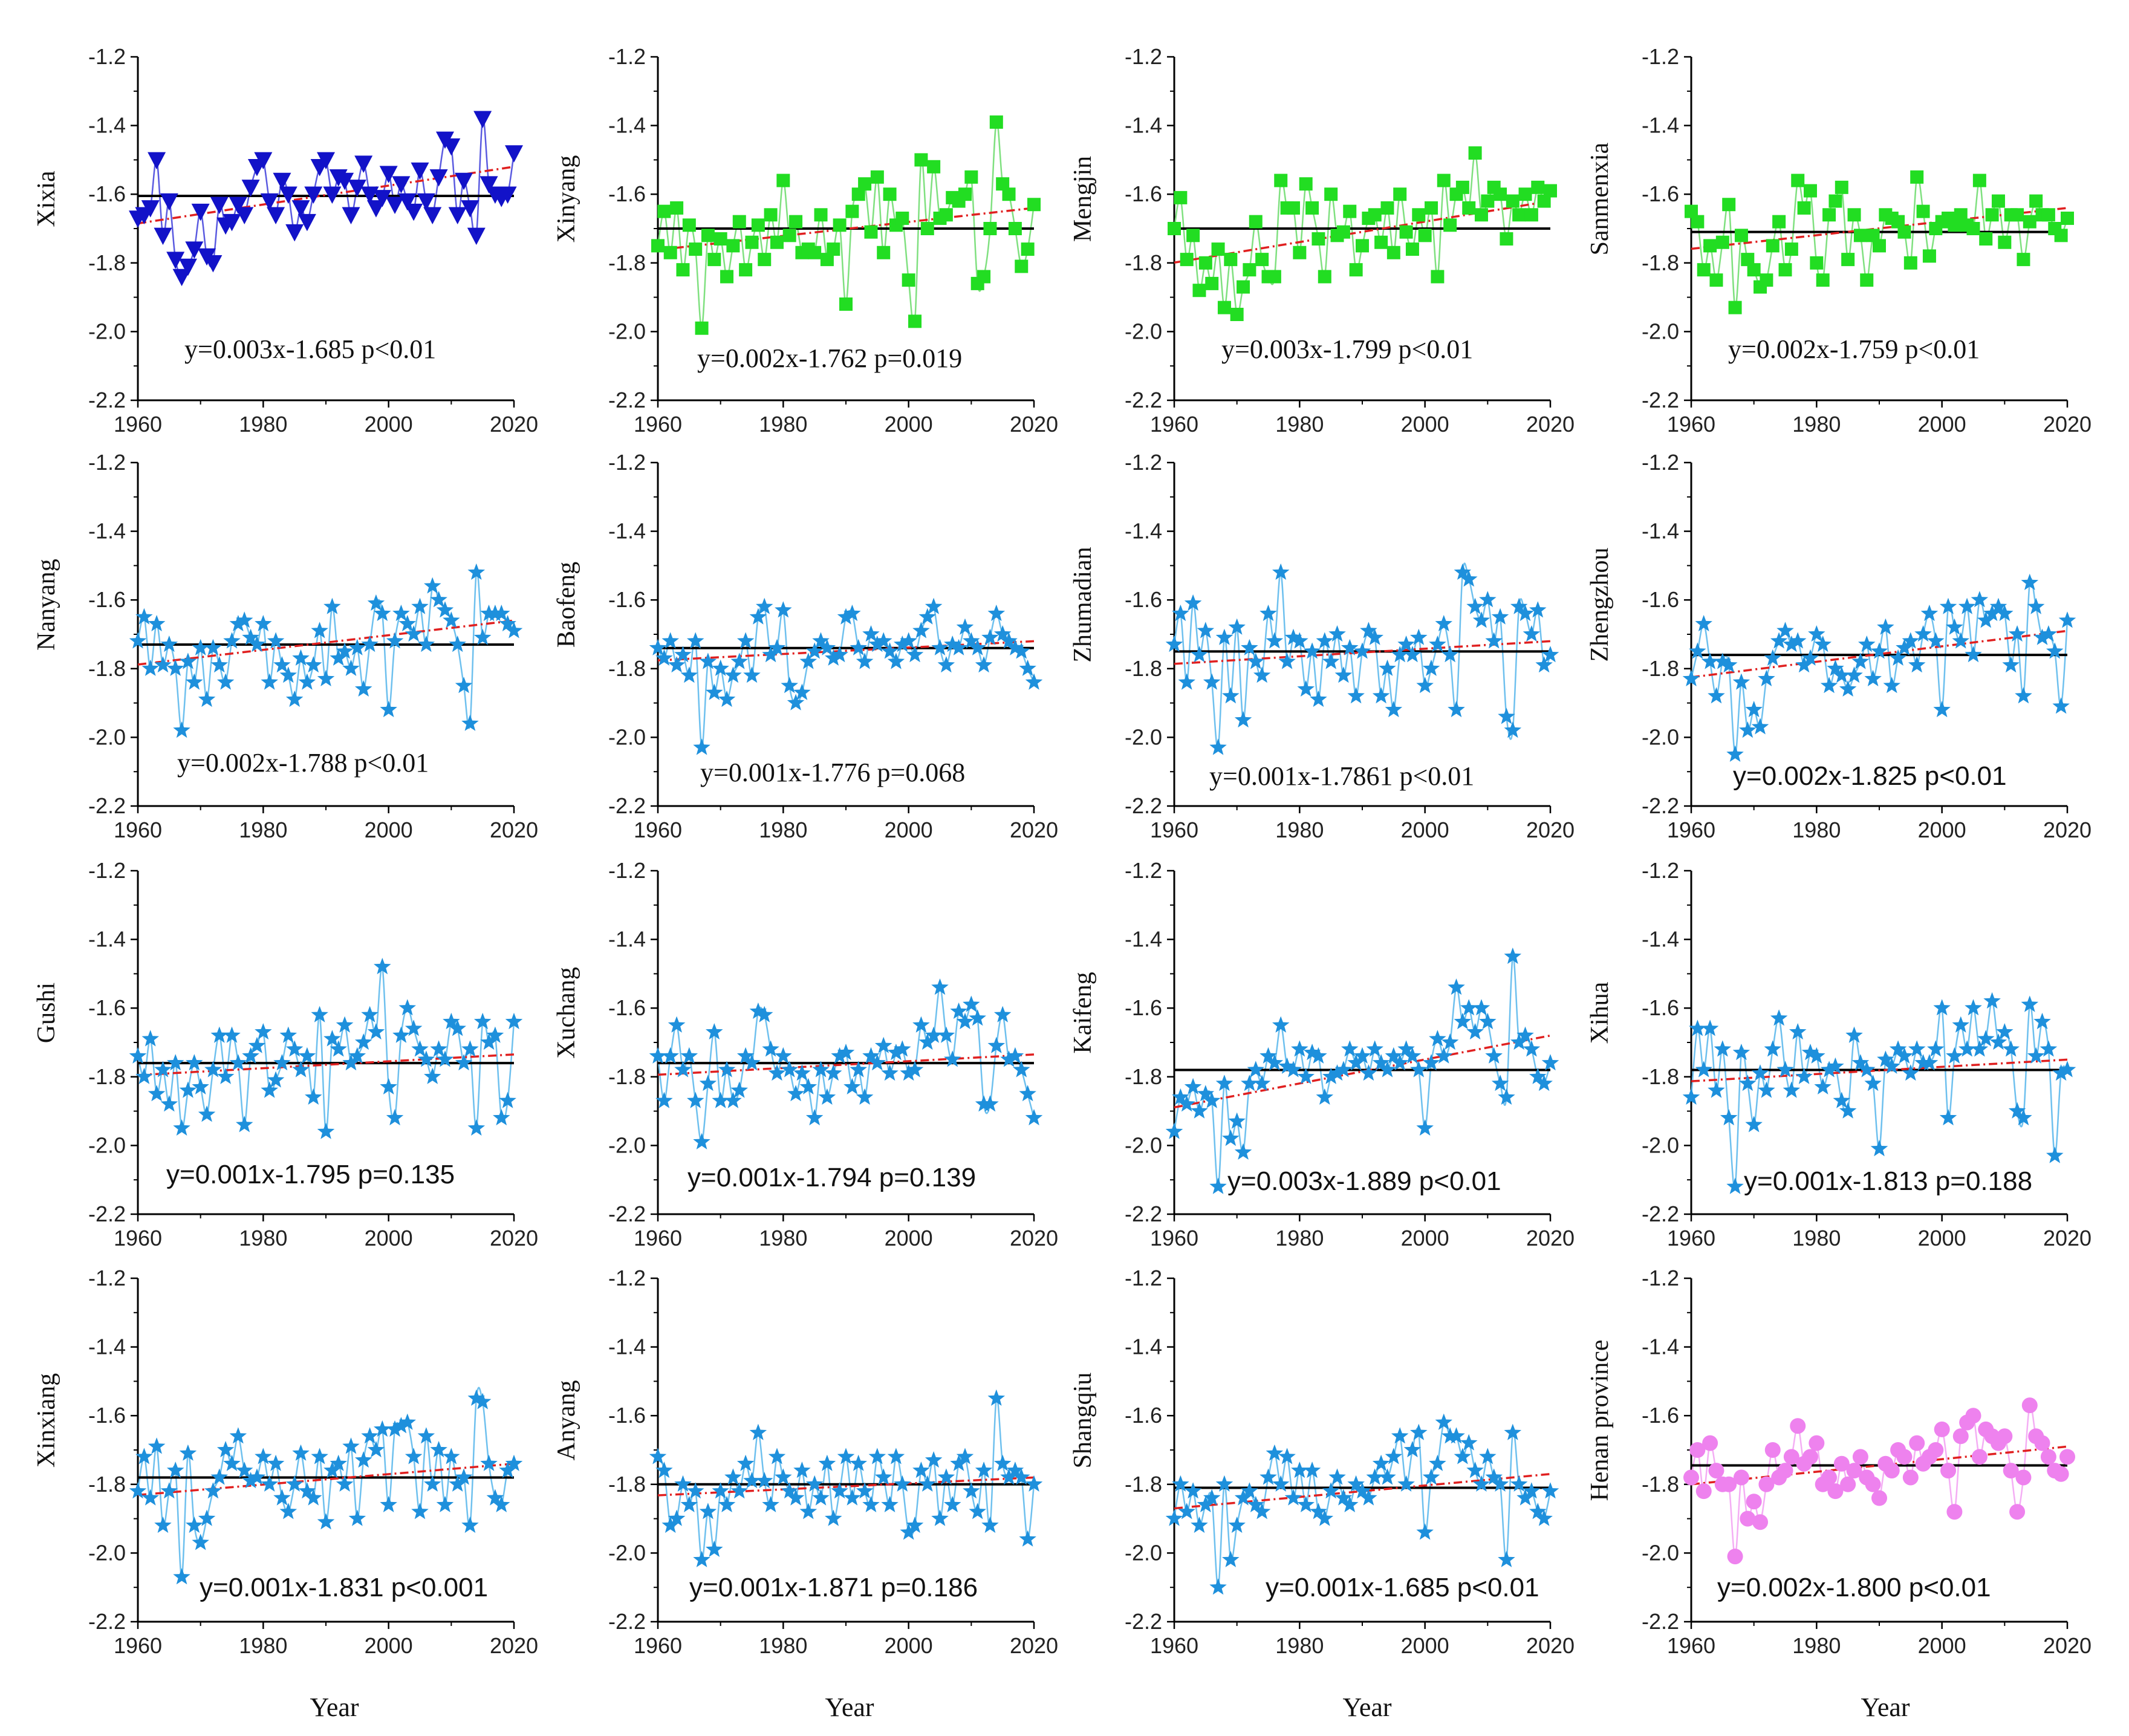 The image size is (2129, 1736). I want to click on y-tick-label: -1.6, so click(627, 1415).